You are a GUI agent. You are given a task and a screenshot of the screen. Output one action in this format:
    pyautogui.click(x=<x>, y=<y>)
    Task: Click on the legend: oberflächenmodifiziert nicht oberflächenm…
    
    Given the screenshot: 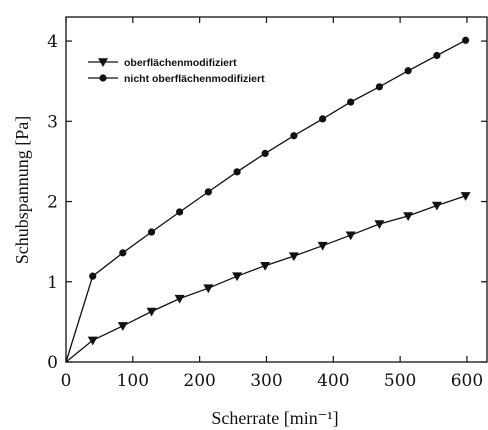 What is the action you would take?
    pyautogui.click(x=176, y=71)
    